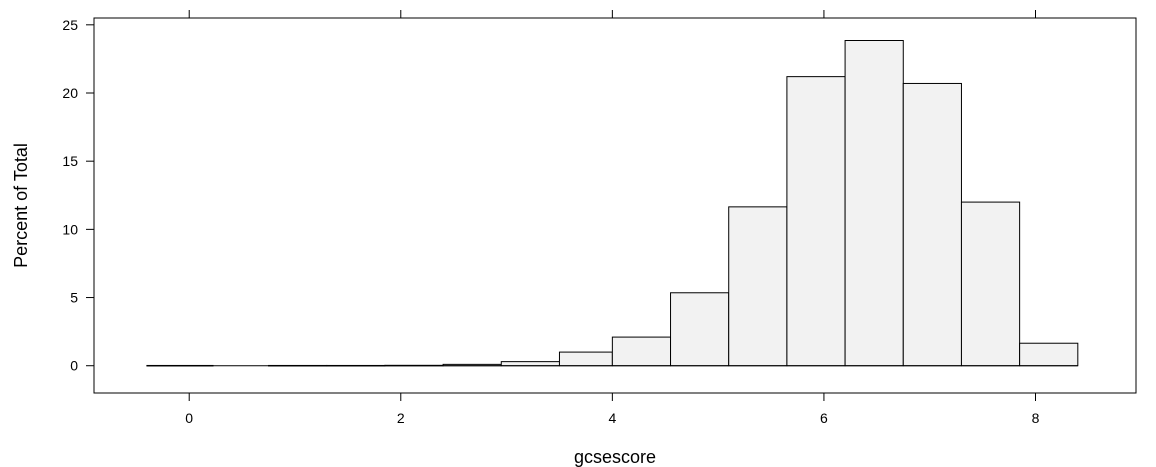 The height and width of the screenshot is (467, 1156). Describe the element at coordinates (612, 14) in the screenshot. I see `x-axis-top` at that location.